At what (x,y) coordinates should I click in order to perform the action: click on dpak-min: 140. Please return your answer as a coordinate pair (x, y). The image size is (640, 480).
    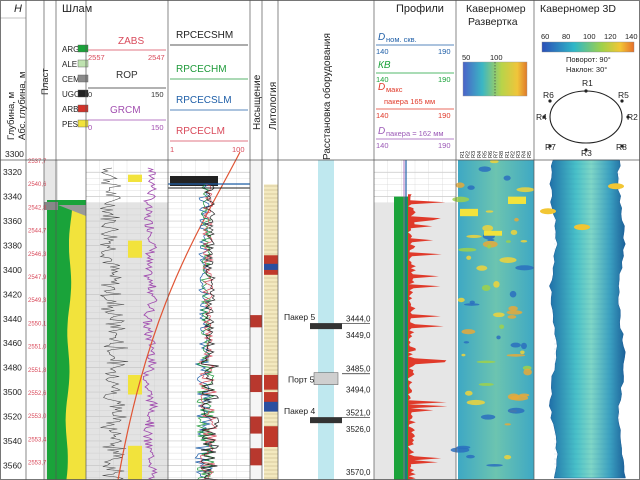
    Looking at the image, I should click on (382, 145).